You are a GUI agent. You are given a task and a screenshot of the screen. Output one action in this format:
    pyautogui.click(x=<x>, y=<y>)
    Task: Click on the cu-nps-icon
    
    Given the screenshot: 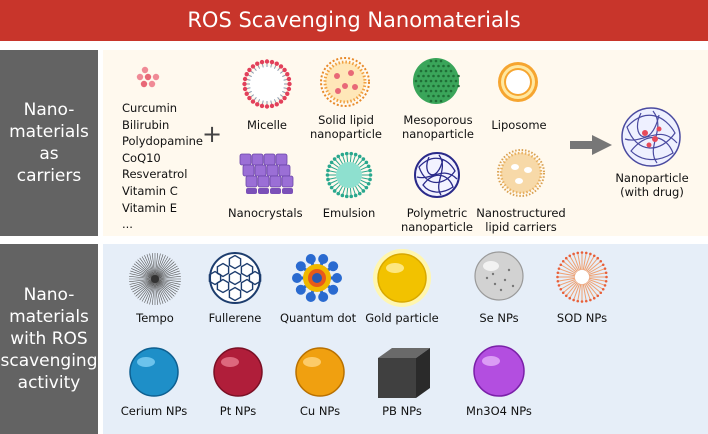 What is the action you would take?
    pyautogui.click(x=320, y=372)
    